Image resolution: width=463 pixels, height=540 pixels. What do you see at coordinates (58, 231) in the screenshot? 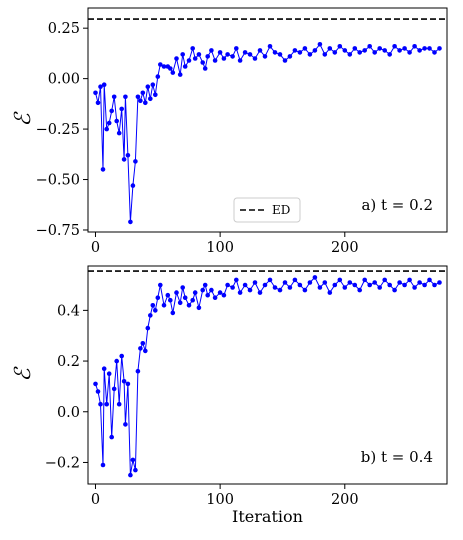
I see `y-tick-label: −0.75` at bounding box center [58, 231].